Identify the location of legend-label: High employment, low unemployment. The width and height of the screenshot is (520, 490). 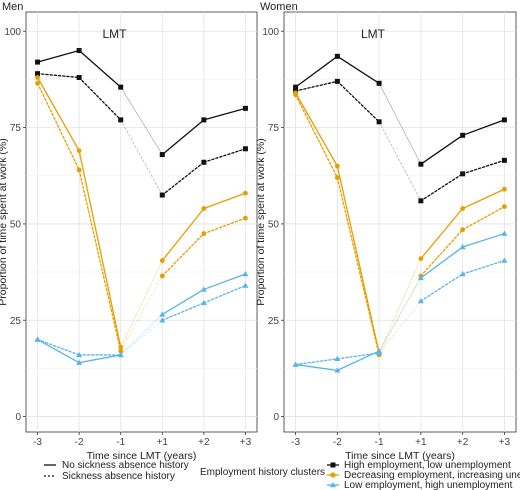
(427, 465).